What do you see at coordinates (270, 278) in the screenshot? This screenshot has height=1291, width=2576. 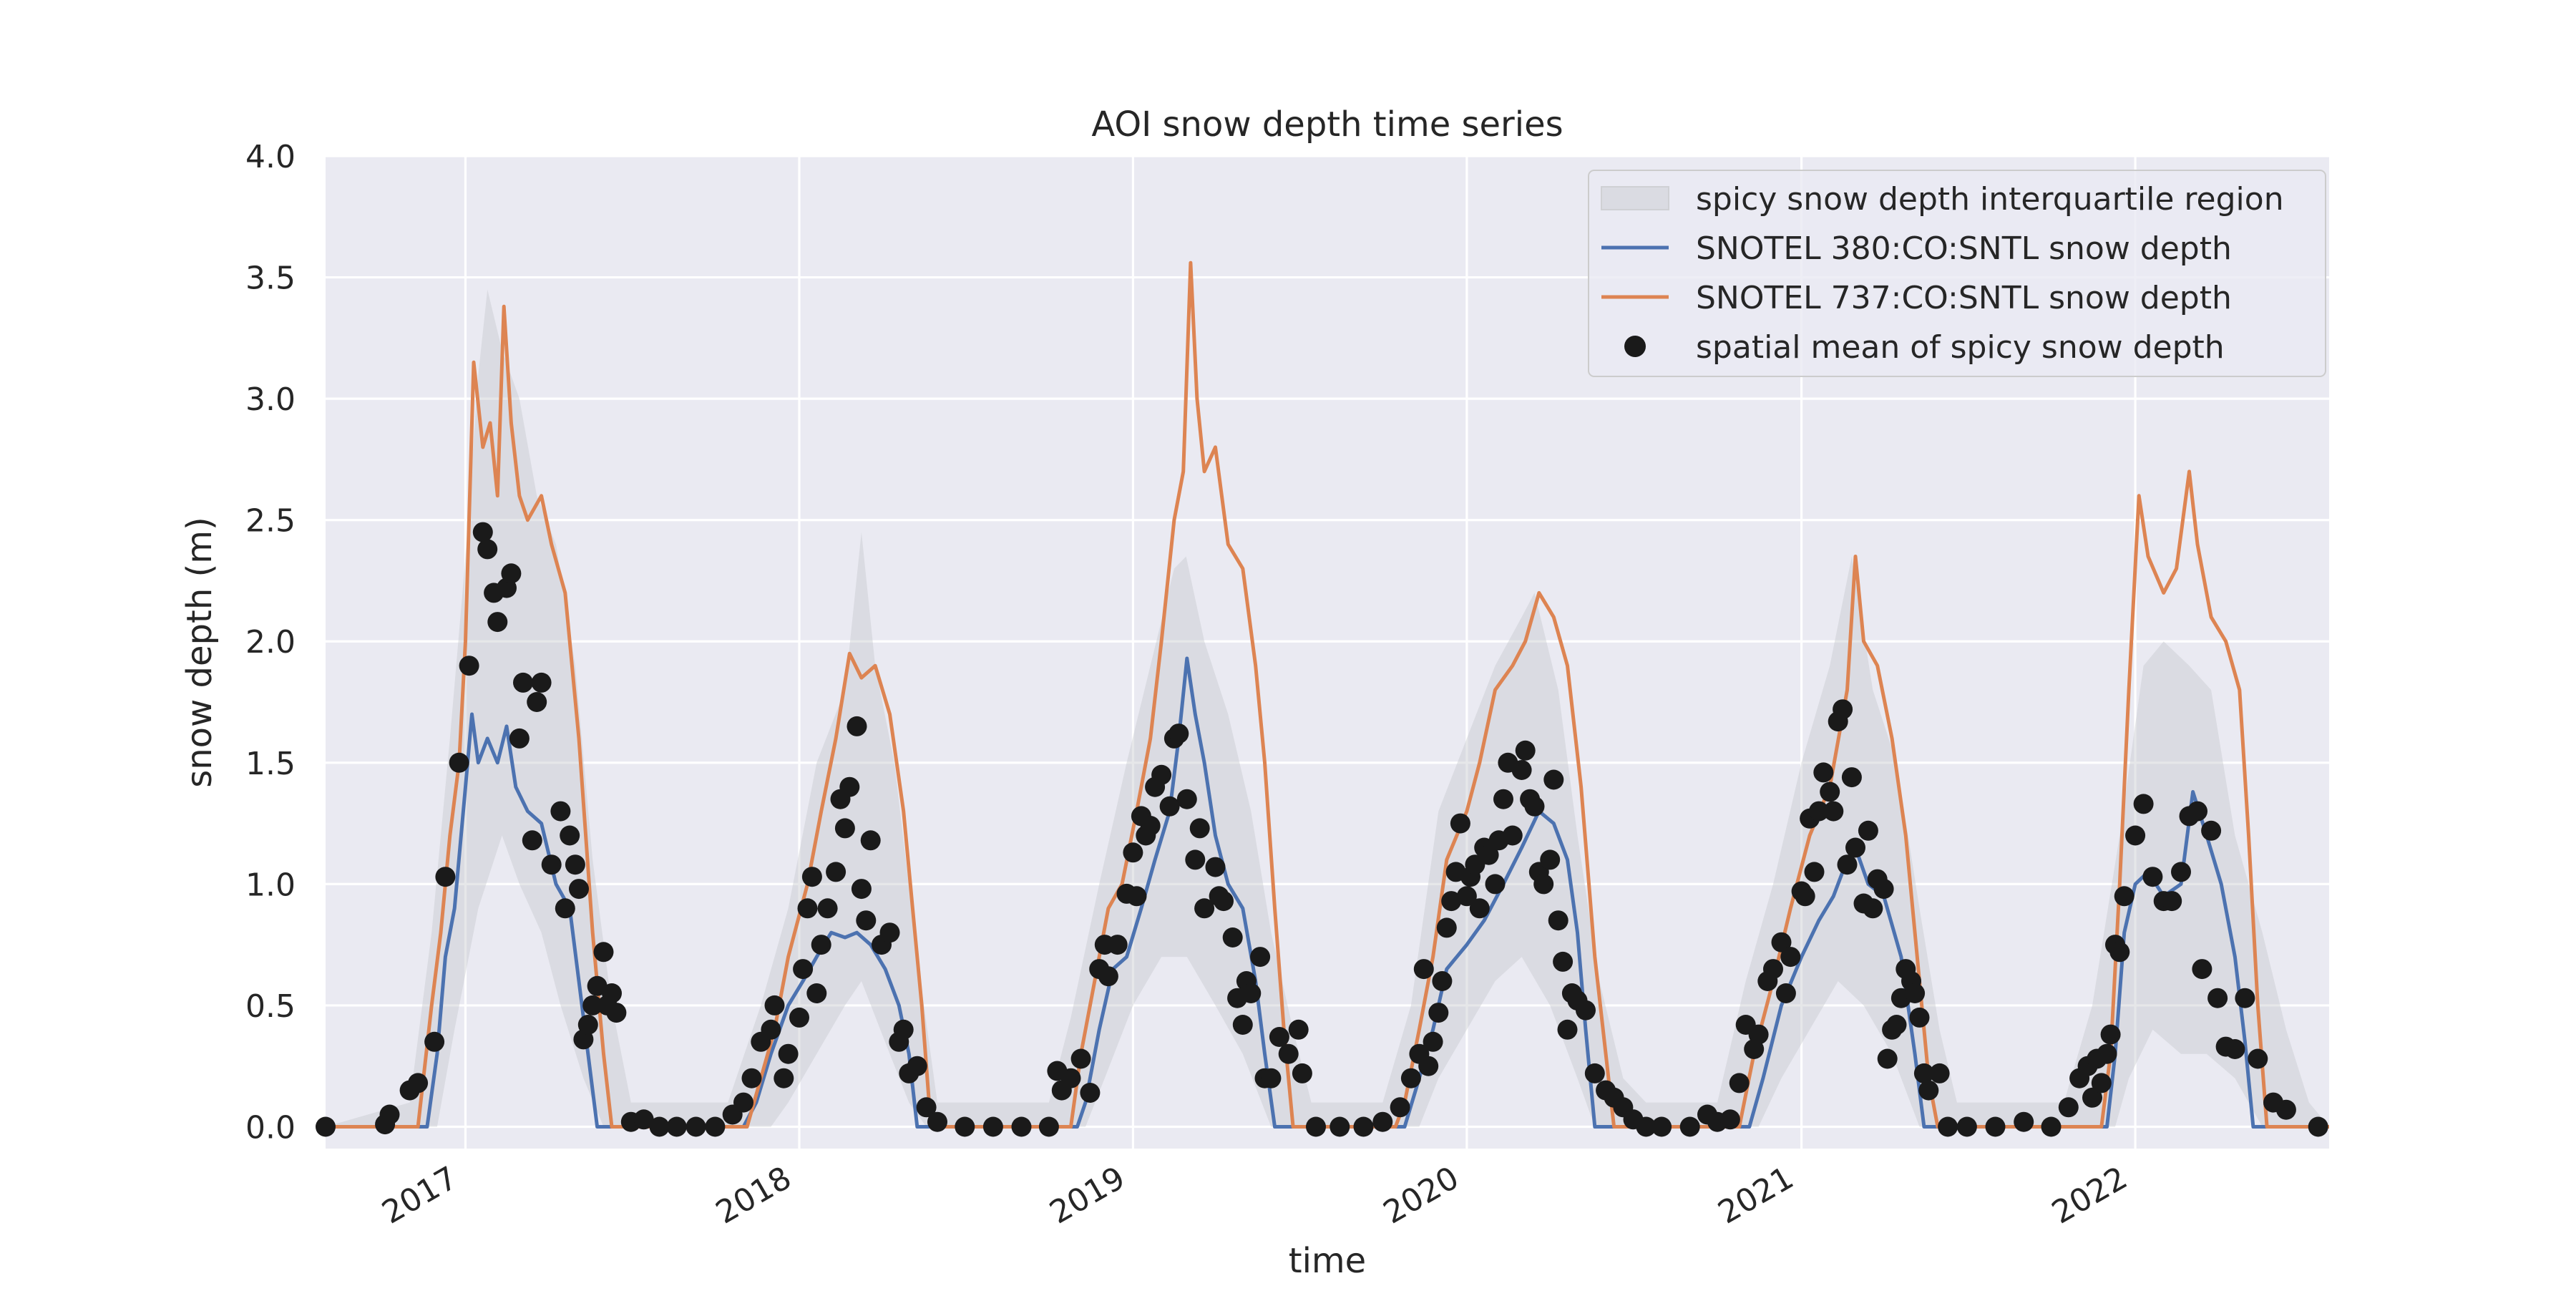 I see `y-tick-label: 3.5` at bounding box center [270, 278].